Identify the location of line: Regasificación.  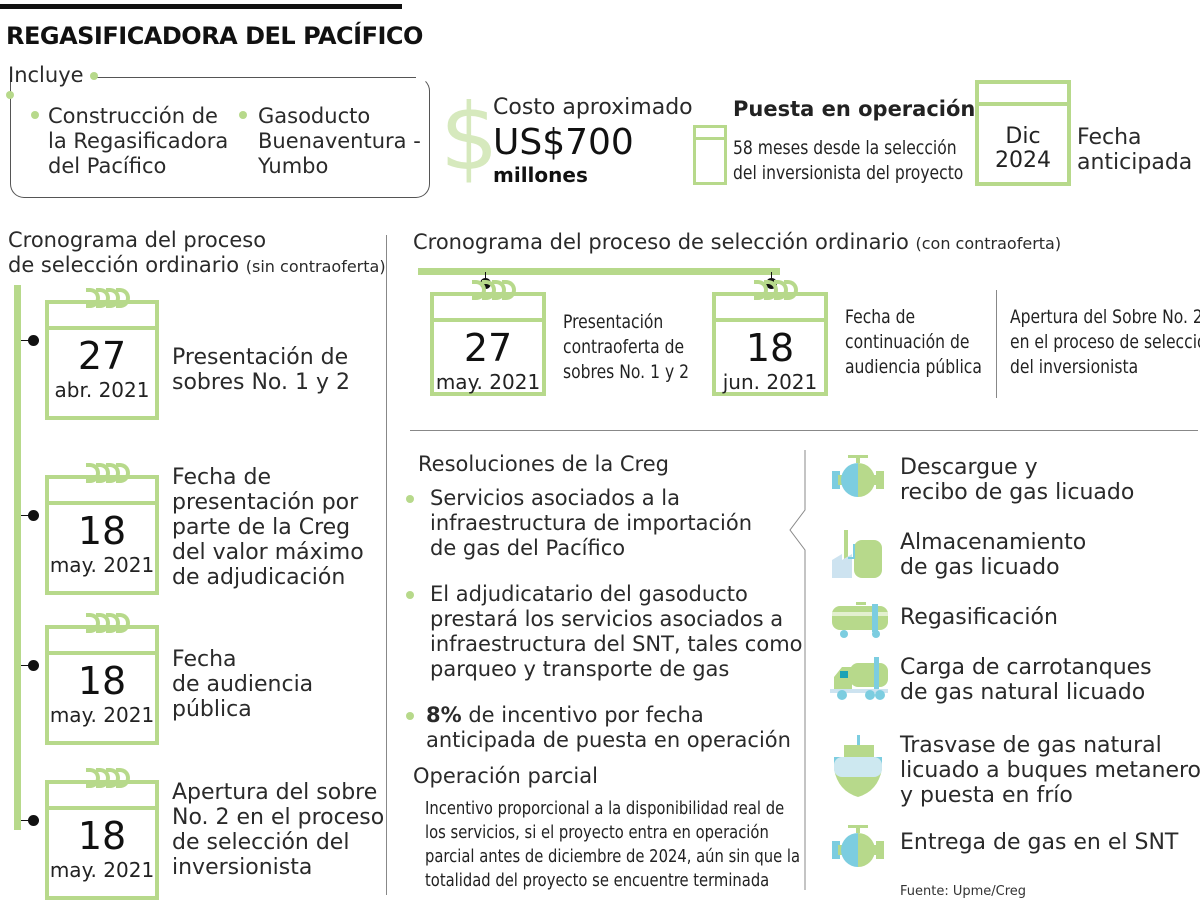
(979, 617).